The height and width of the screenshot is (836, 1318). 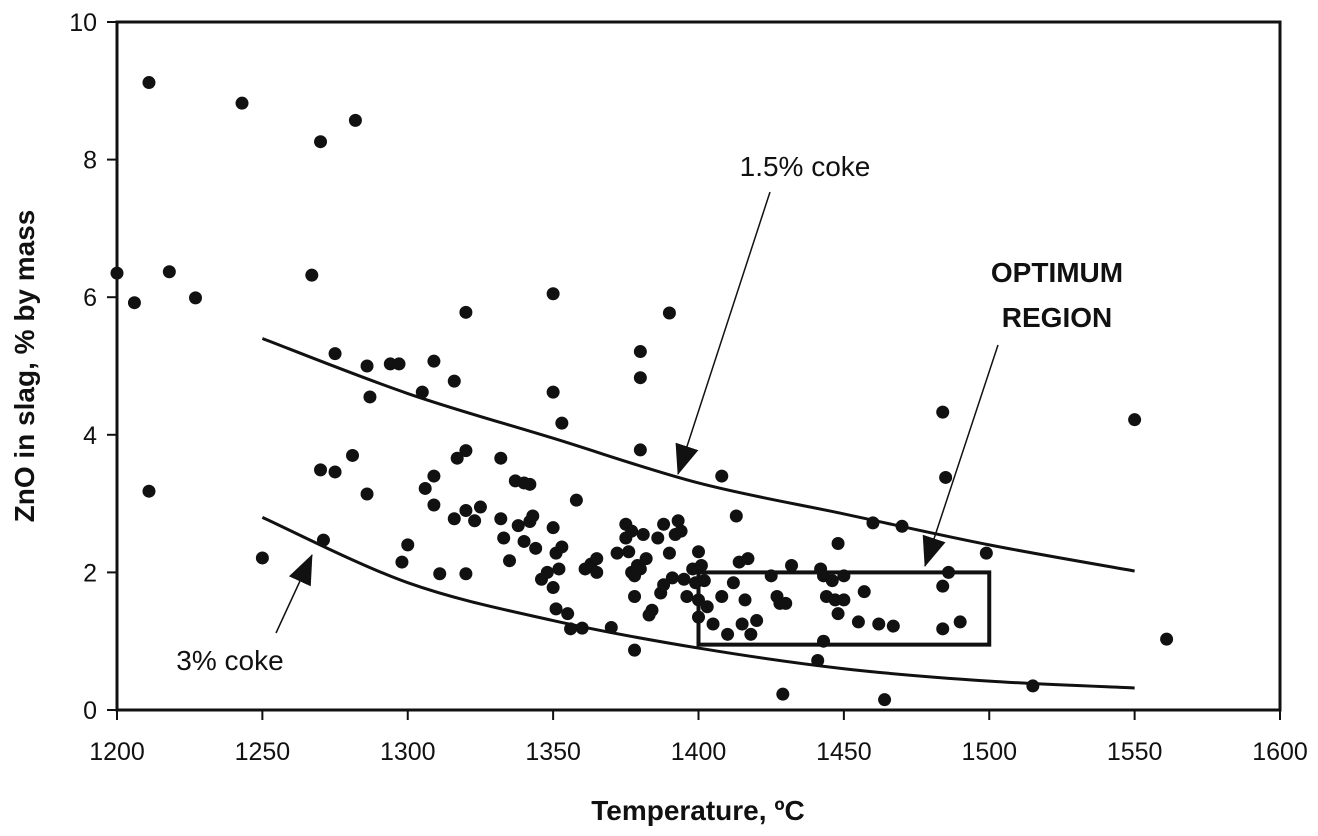 I want to click on x-tick-label: 1250, so click(x=263, y=752).